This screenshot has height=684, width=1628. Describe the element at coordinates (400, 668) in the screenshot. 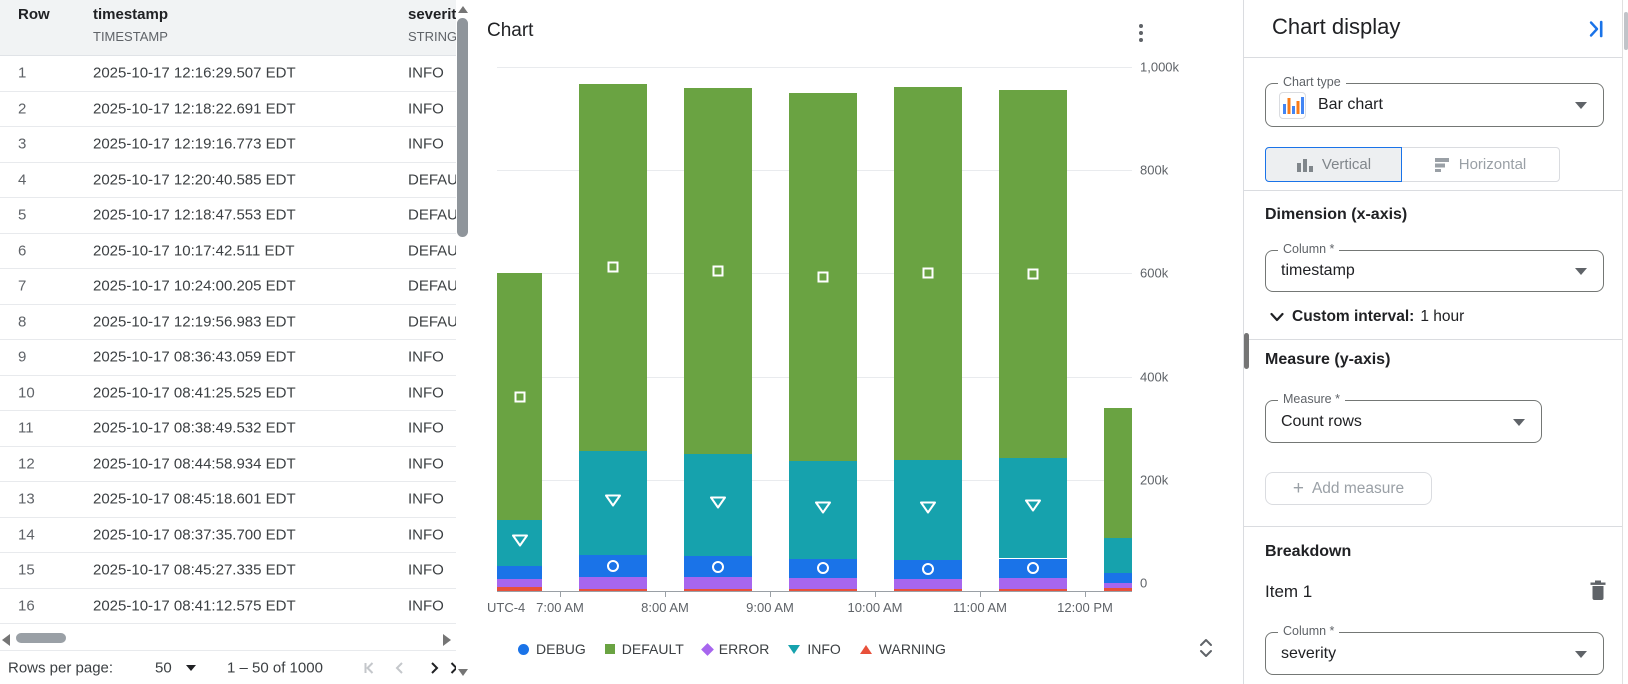

I see `previous-page-button` at that location.